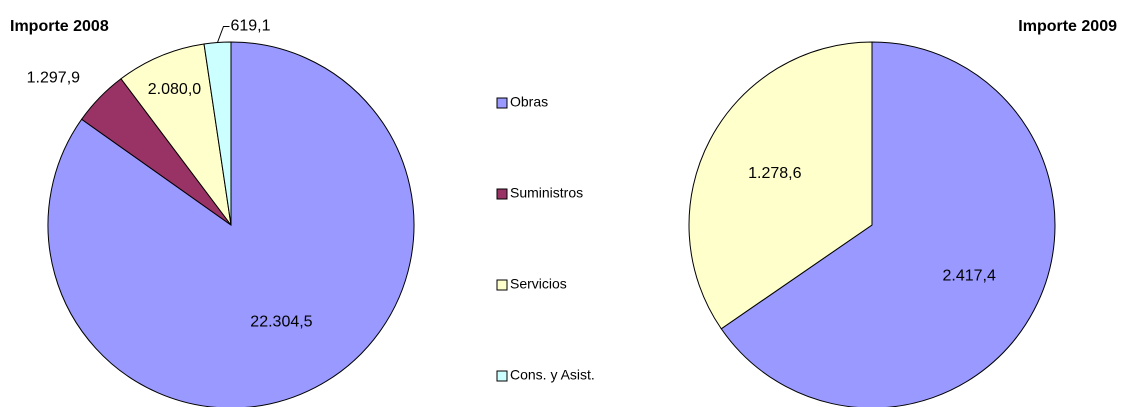  What do you see at coordinates (538, 284) in the screenshot?
I see `legend-label: Servicios` at bounding box center [538, 284].